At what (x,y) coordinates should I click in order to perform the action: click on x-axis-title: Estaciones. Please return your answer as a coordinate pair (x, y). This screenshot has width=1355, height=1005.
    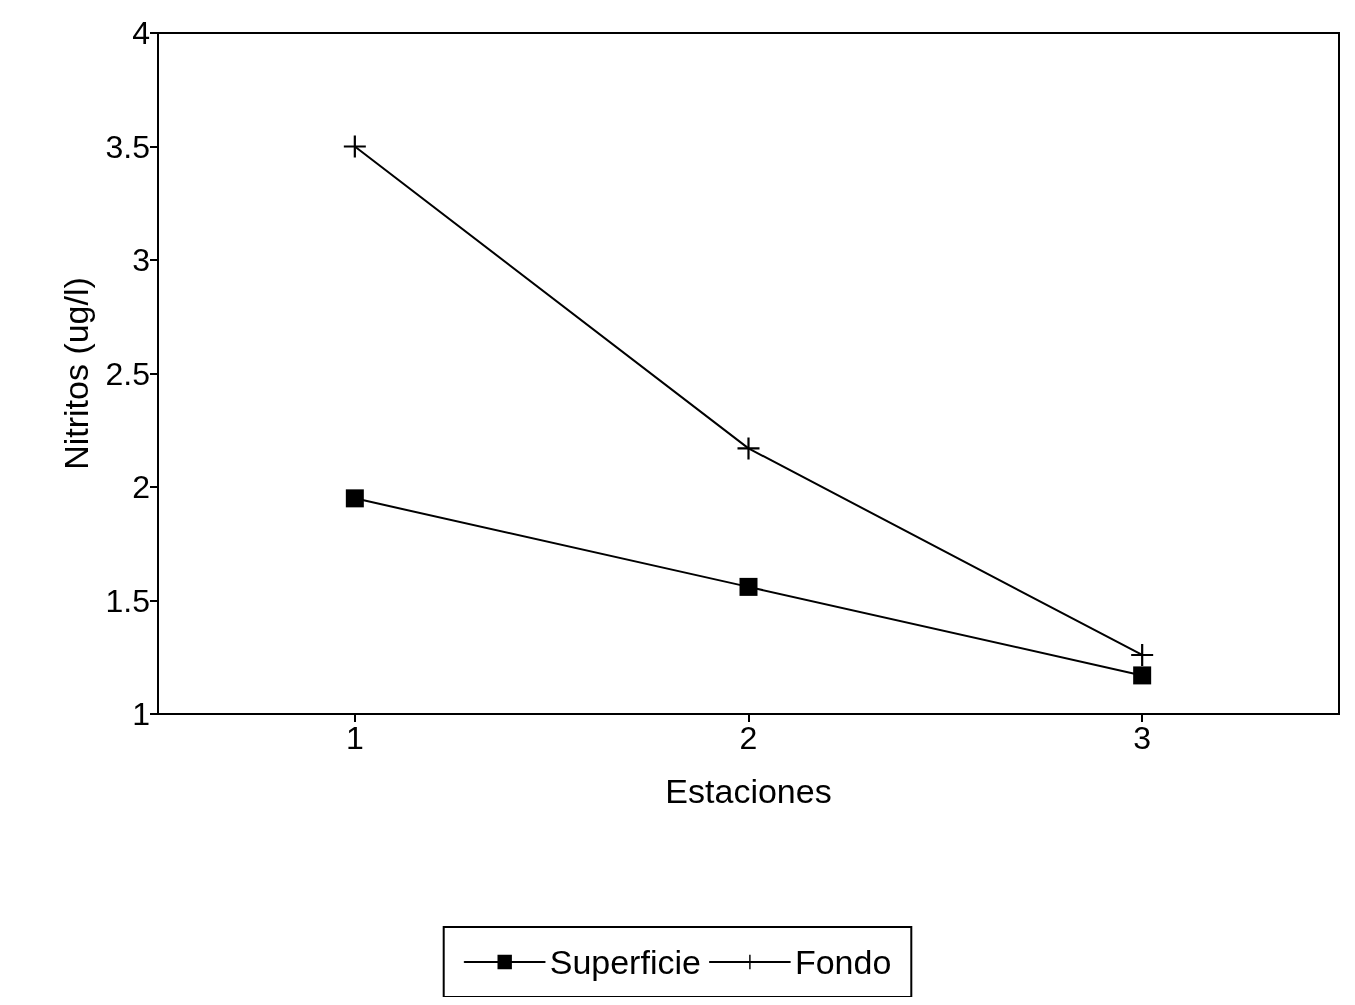
    Looking at the image, I should click on (748, 791).